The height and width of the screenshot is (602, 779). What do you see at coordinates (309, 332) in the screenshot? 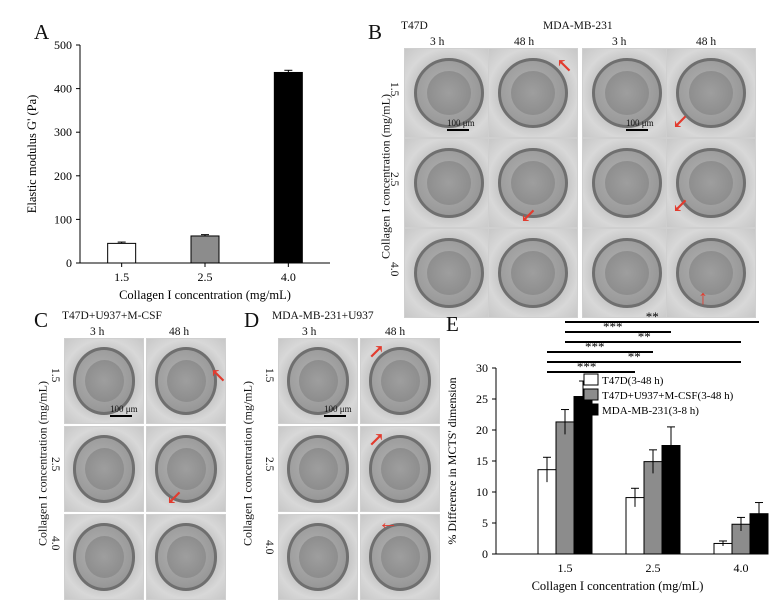
I see `d-time-1: 3 h` at bounding box center [309, 332].